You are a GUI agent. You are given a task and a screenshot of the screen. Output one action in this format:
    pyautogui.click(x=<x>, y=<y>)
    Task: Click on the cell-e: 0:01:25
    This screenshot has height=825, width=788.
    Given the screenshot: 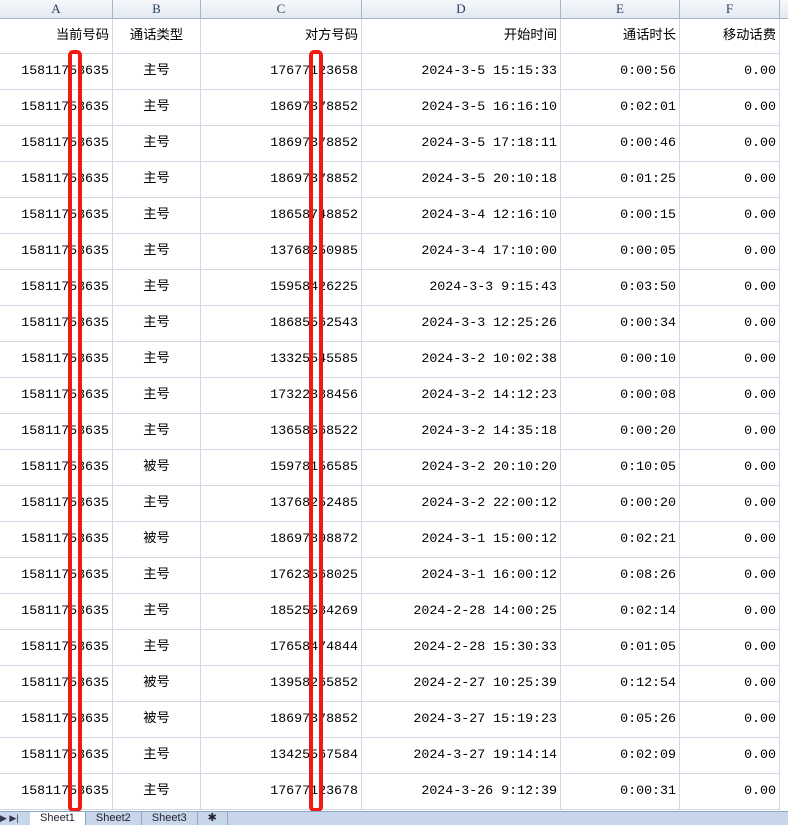 What is the action you would take?
    pyautogui.click(x=620, y=179)
    